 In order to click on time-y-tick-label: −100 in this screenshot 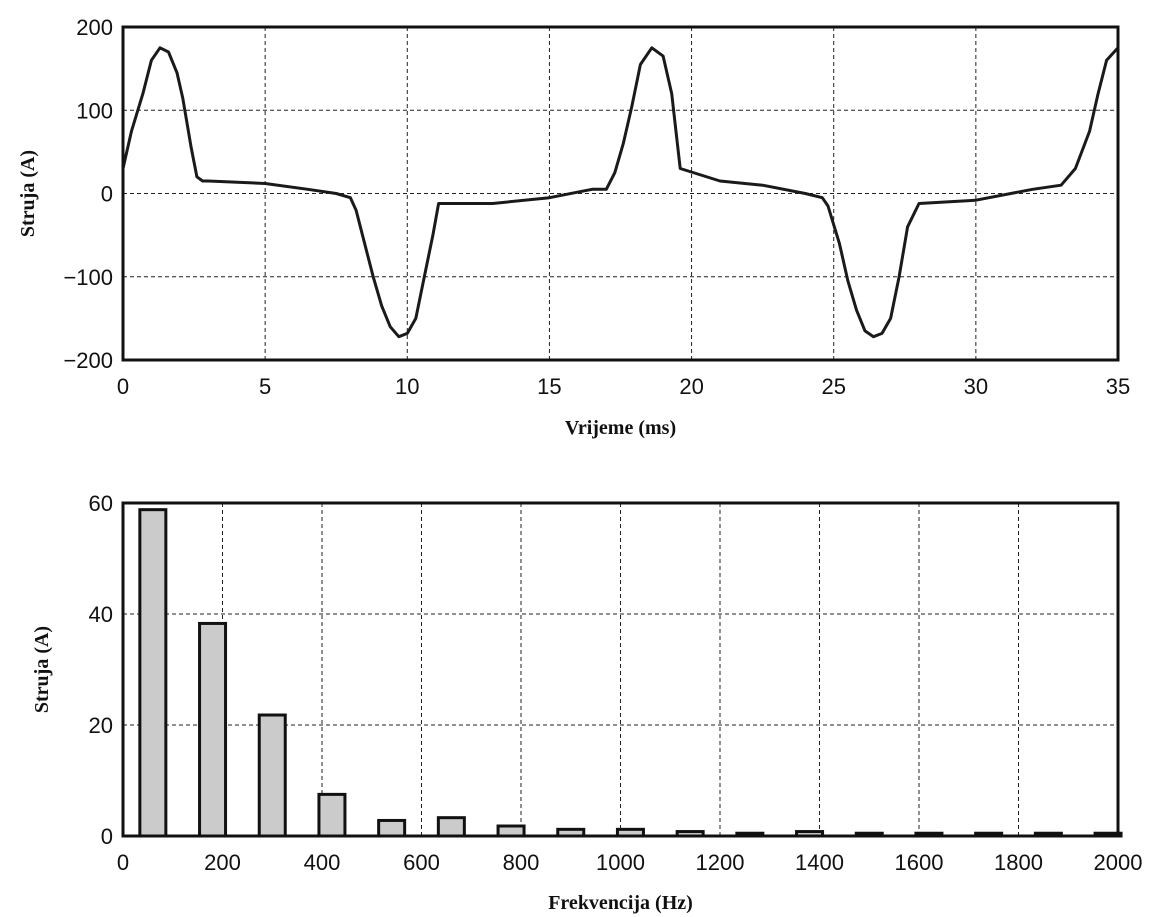, I will do `click(88, 277)`.